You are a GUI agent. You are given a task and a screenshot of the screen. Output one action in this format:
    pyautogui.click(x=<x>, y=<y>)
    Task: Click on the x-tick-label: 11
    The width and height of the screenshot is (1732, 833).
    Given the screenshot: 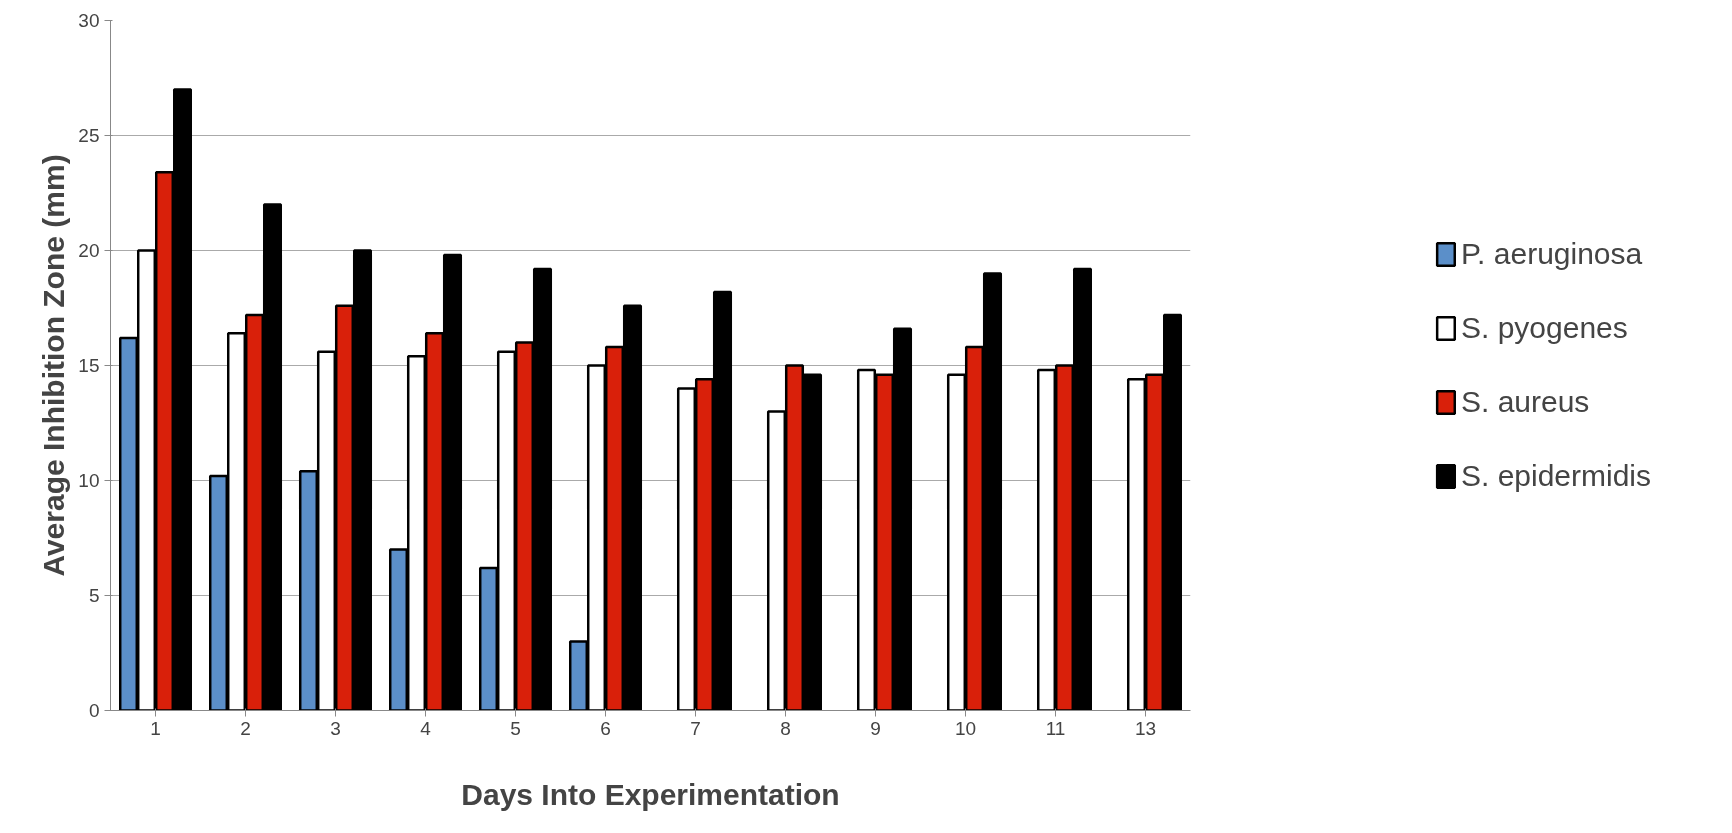 What is the action you would take?
    pyautogui.click(x=1055, y=728)
    